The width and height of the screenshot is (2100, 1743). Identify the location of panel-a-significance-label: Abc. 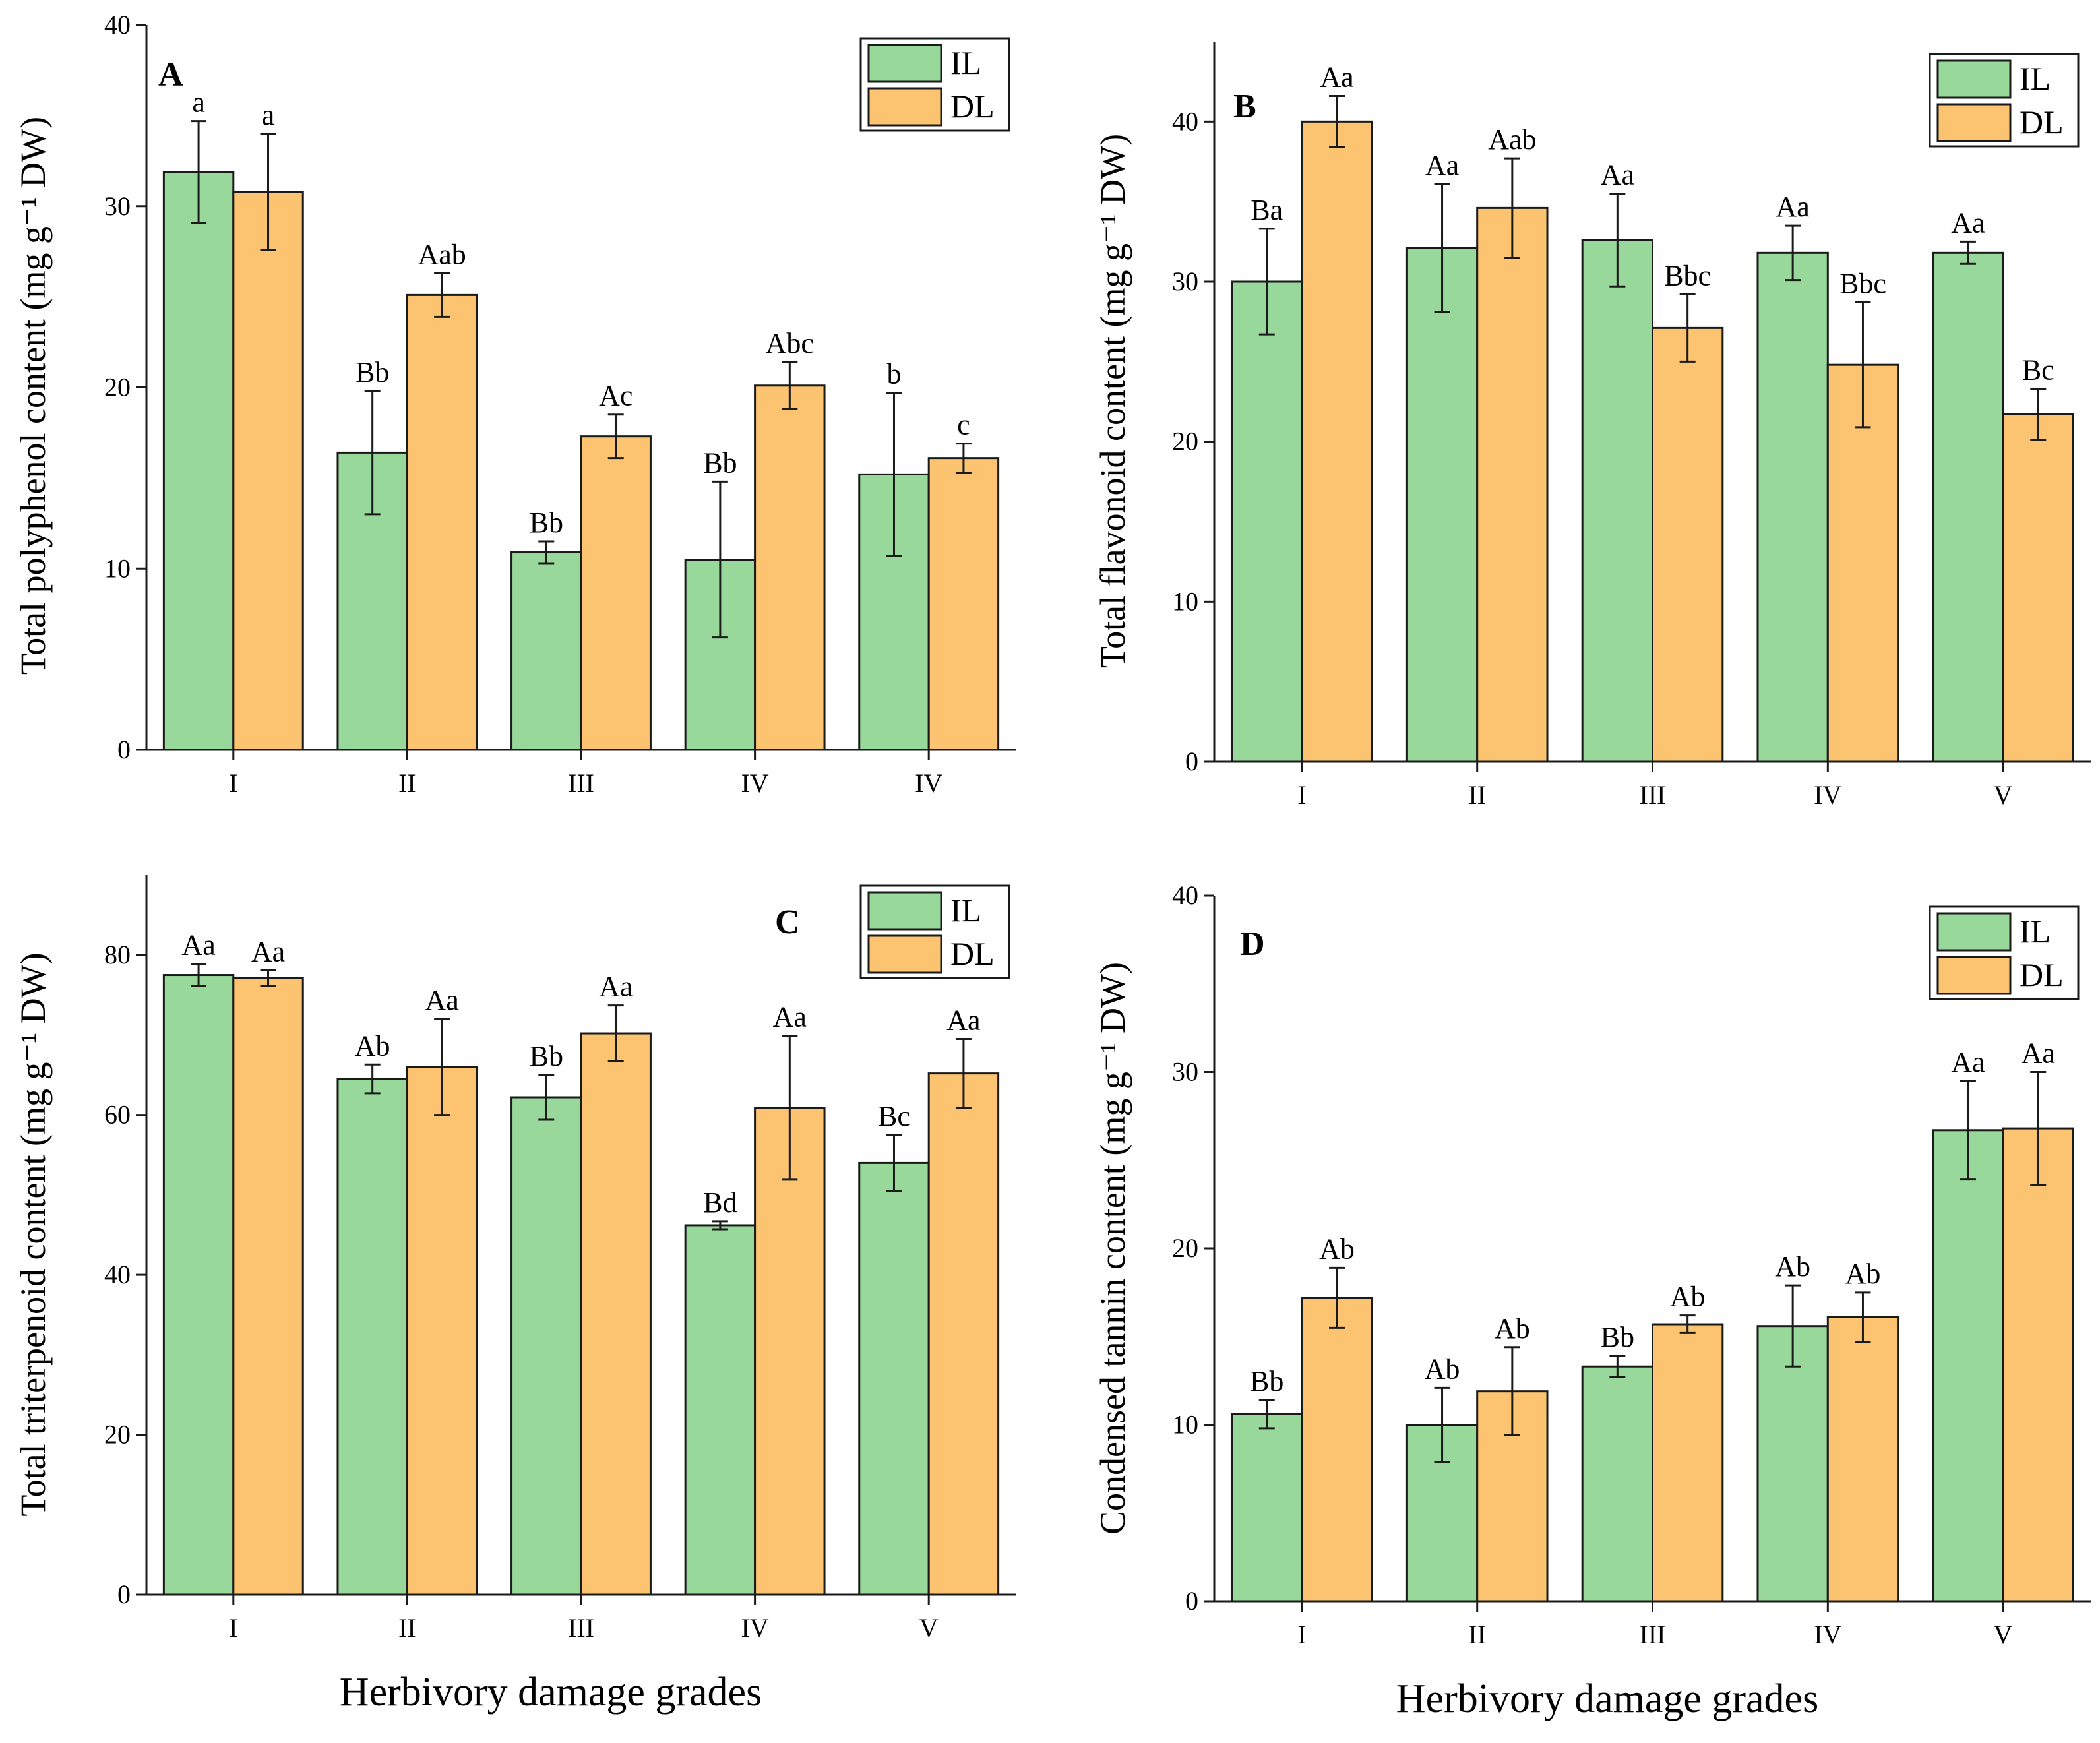
(790, 343).